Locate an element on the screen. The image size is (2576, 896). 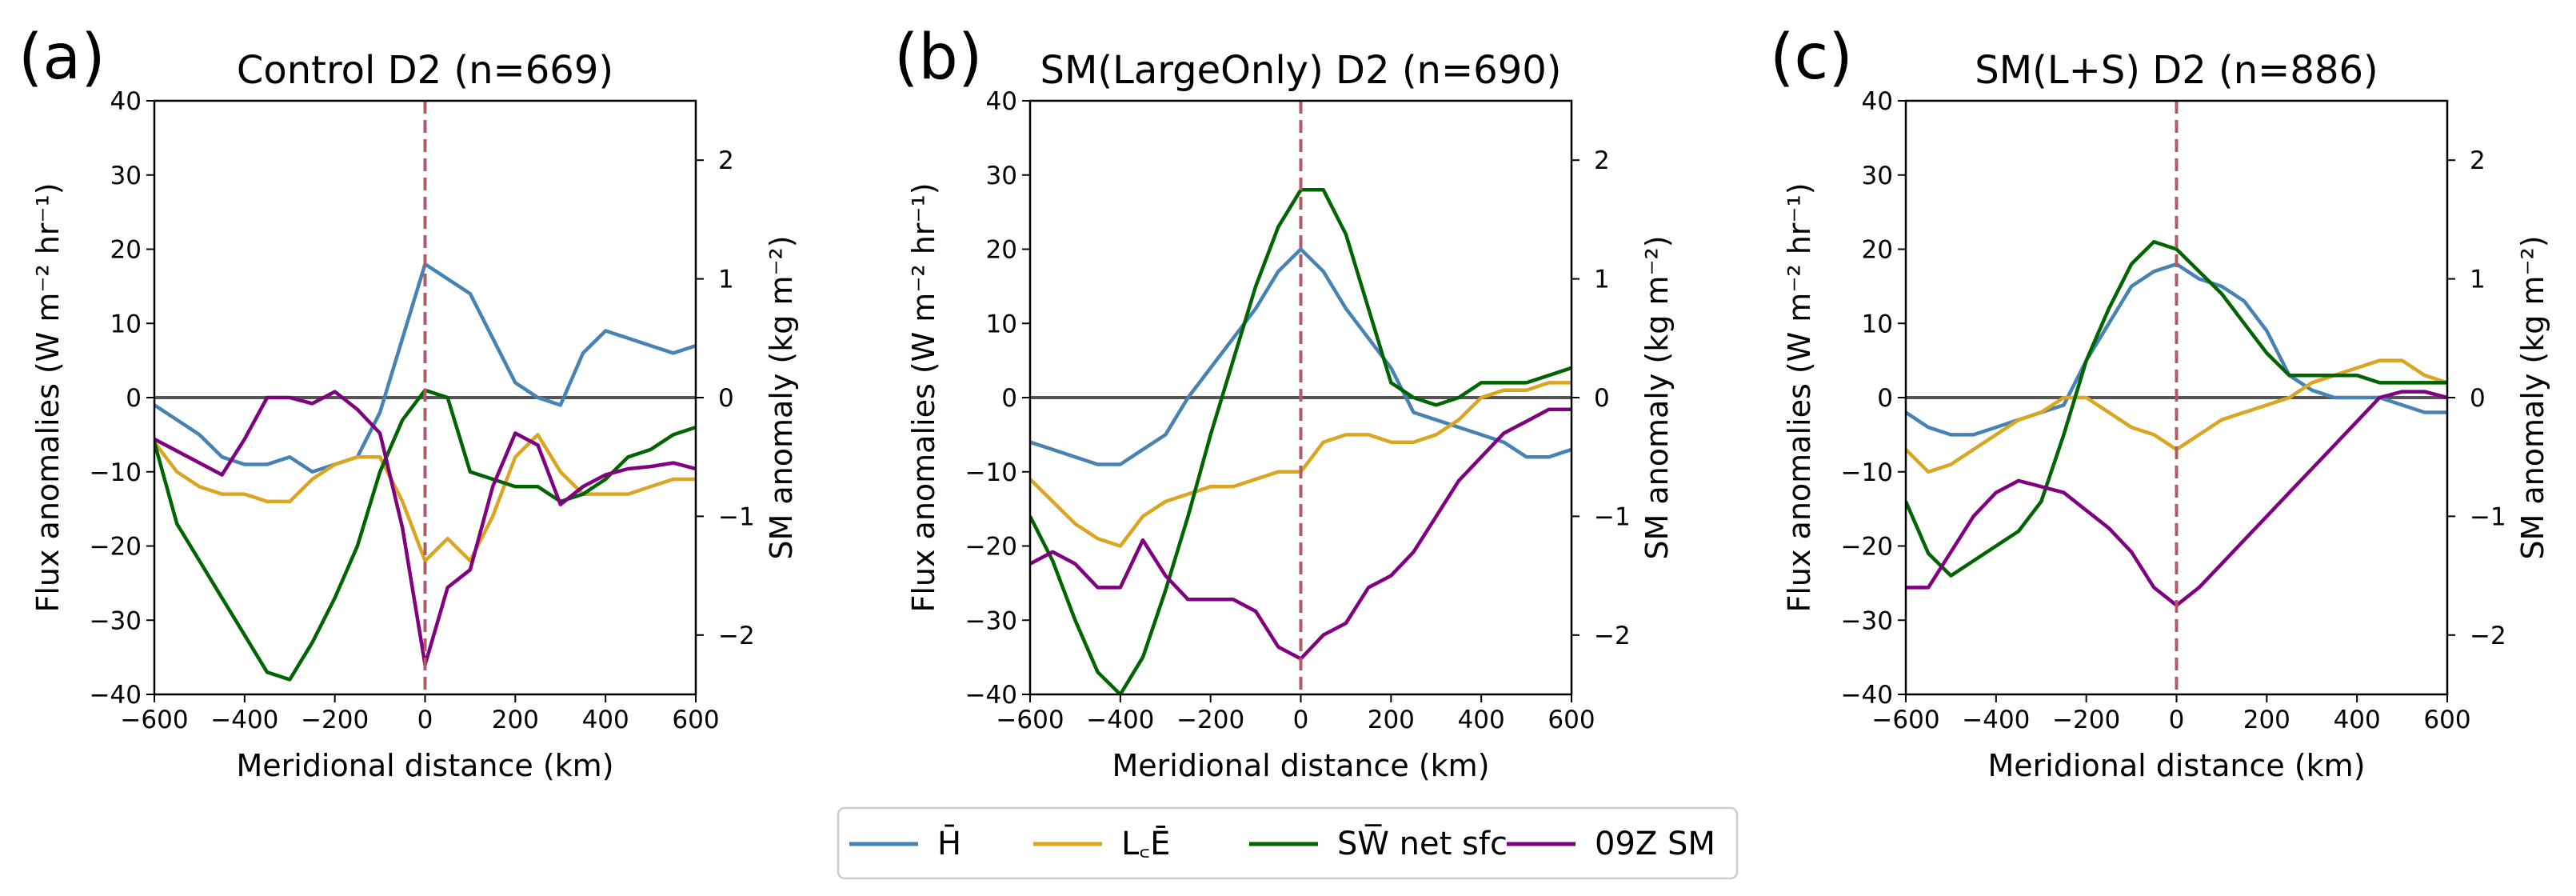
chart-title: SM(LargeOnly) D2 (n=690) is located at coordinates (1300, 70).